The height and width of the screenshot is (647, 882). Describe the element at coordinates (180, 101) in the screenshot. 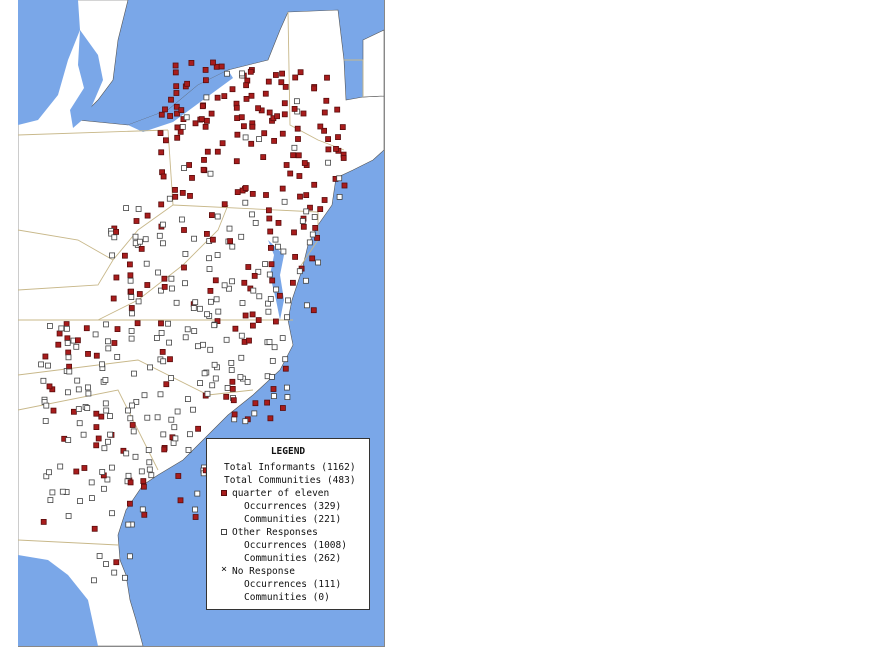

I see `lake-ontario-erie` at that location.